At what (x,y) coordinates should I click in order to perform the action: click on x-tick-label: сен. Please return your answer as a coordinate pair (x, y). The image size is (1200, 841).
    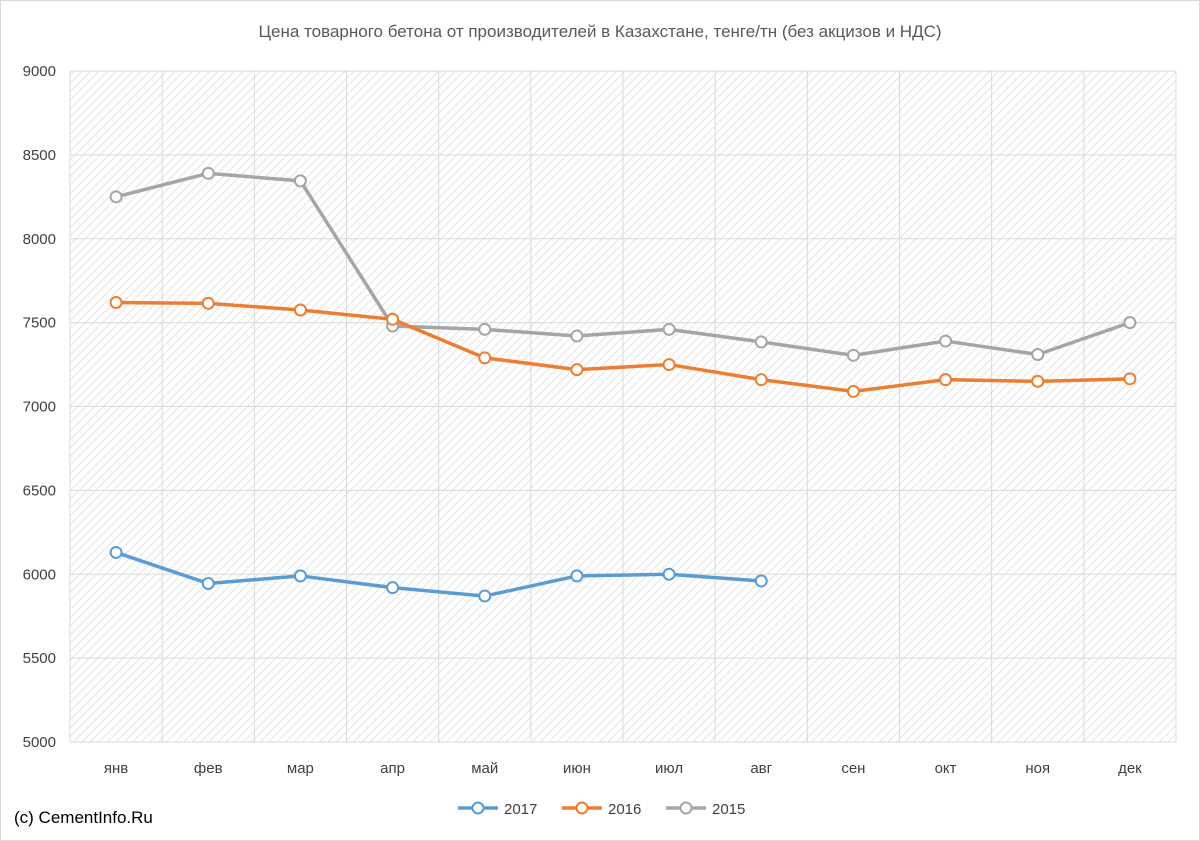
    Looking at the image, I should click on (853, 768).